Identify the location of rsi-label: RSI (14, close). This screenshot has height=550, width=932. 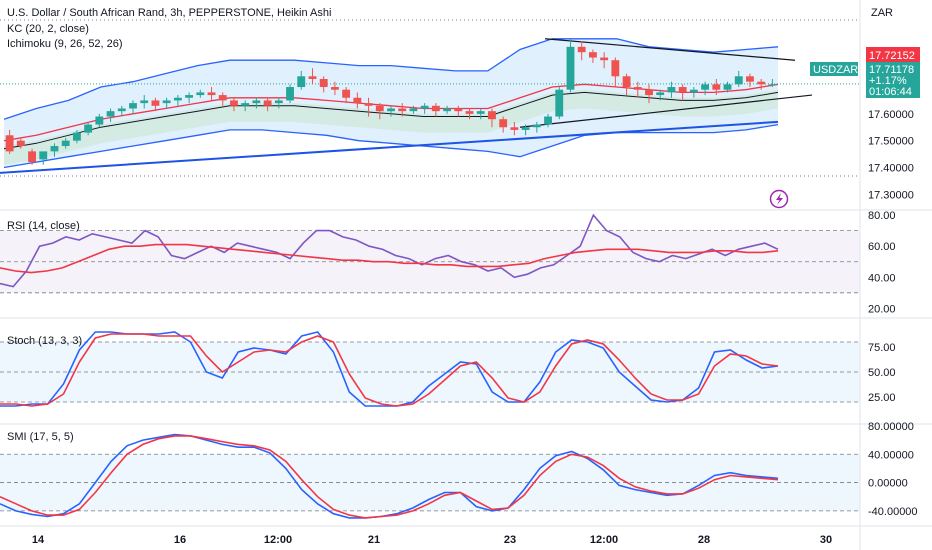
(43, 226).